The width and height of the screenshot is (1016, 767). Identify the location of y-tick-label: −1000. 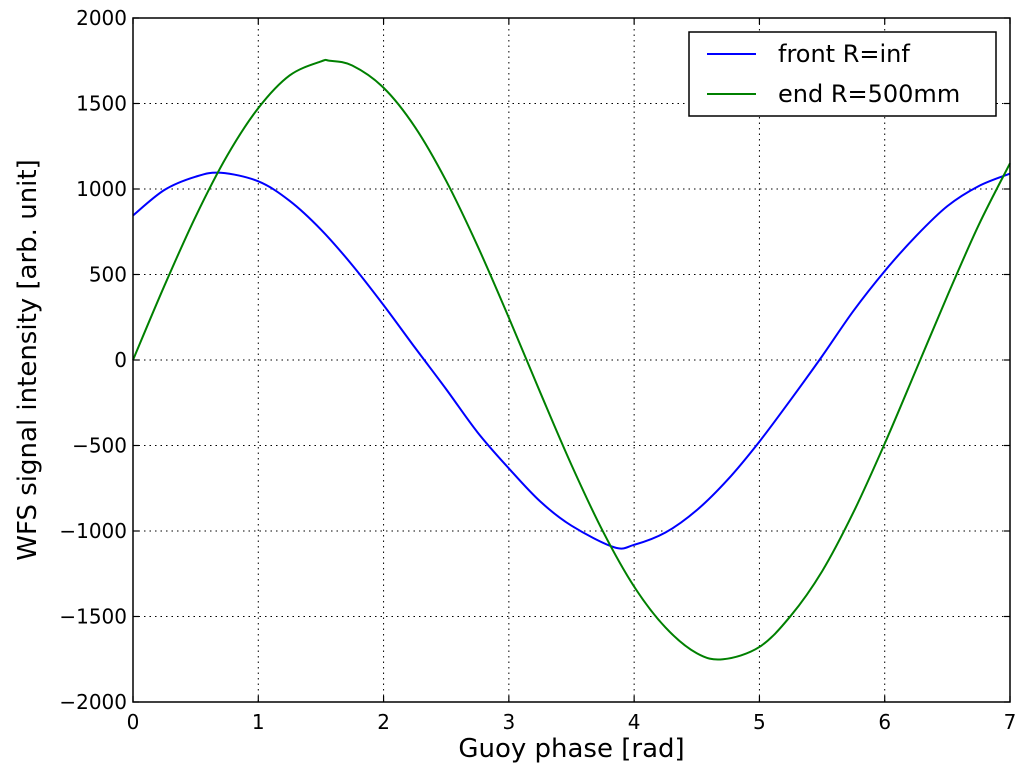
(93, 531).